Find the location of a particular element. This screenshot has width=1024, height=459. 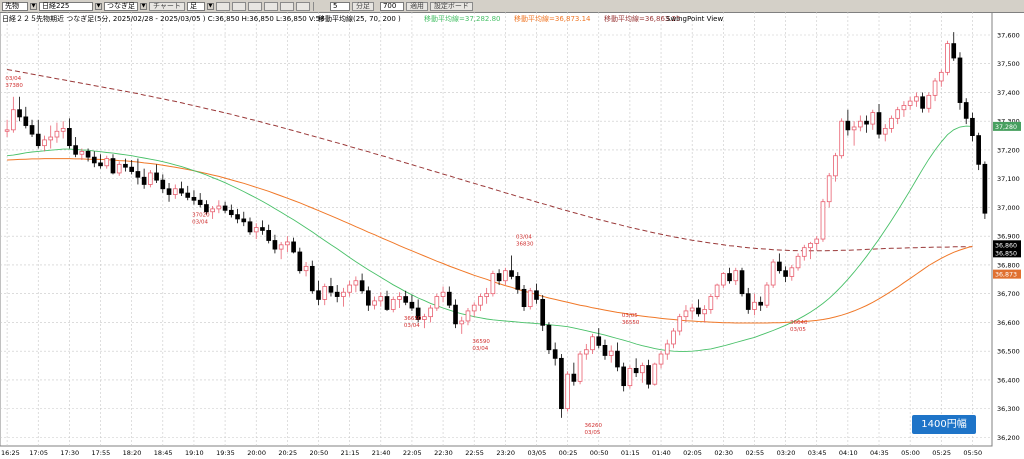

x-tick-label: 22:05 is located at coordinates (412, 453).